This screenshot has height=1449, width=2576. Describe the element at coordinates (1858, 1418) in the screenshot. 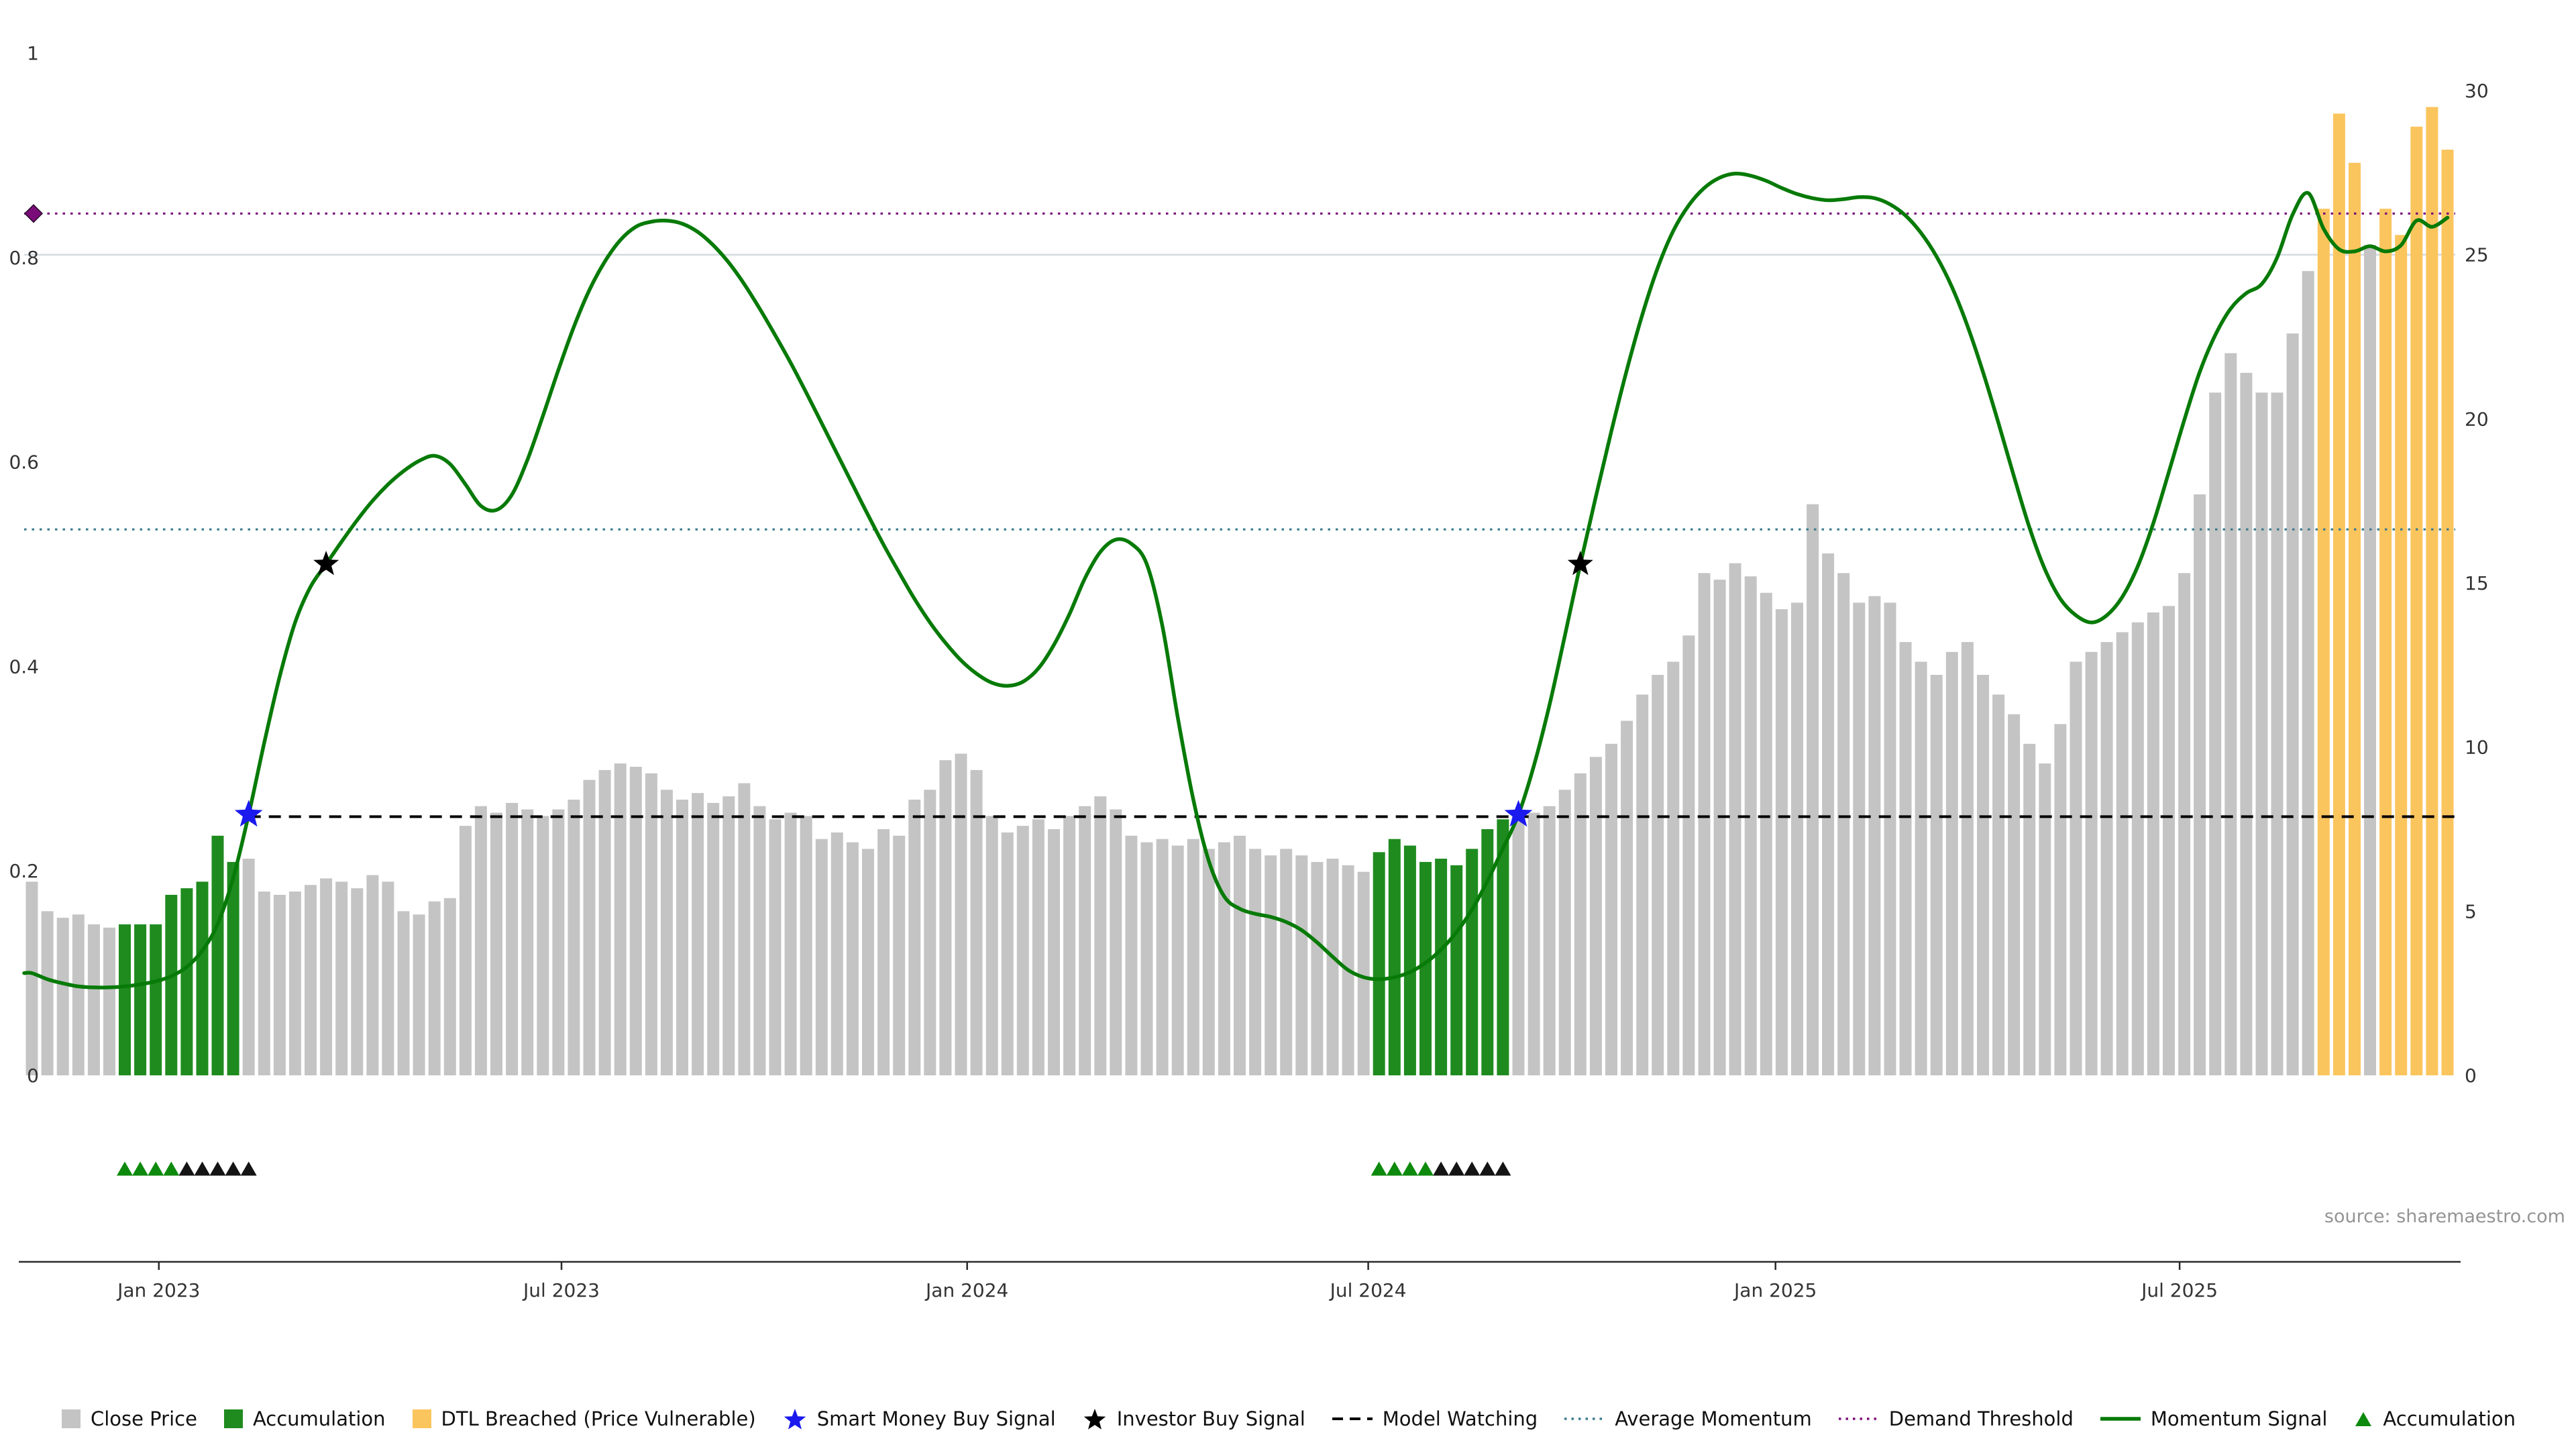

I see `legend-dotted-line-icon` at that location.